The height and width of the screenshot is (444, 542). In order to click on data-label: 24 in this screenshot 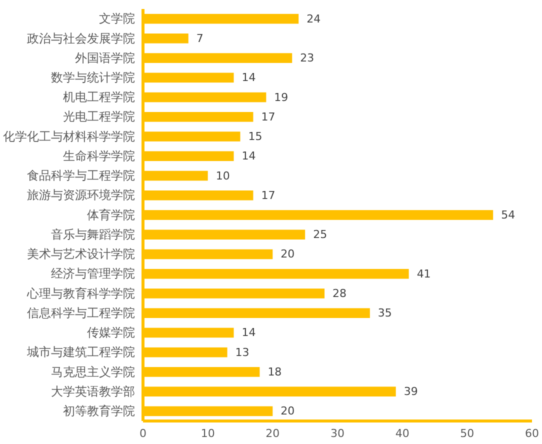, I will do `click(313, 19)`.